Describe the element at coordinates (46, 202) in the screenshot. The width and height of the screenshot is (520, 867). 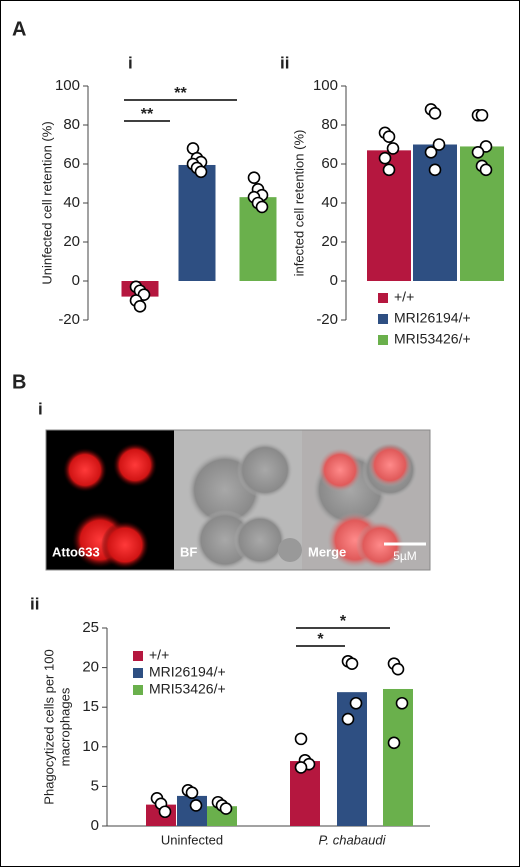
I see `y-axis-label: Uninfected cell retention (%)` at that location.